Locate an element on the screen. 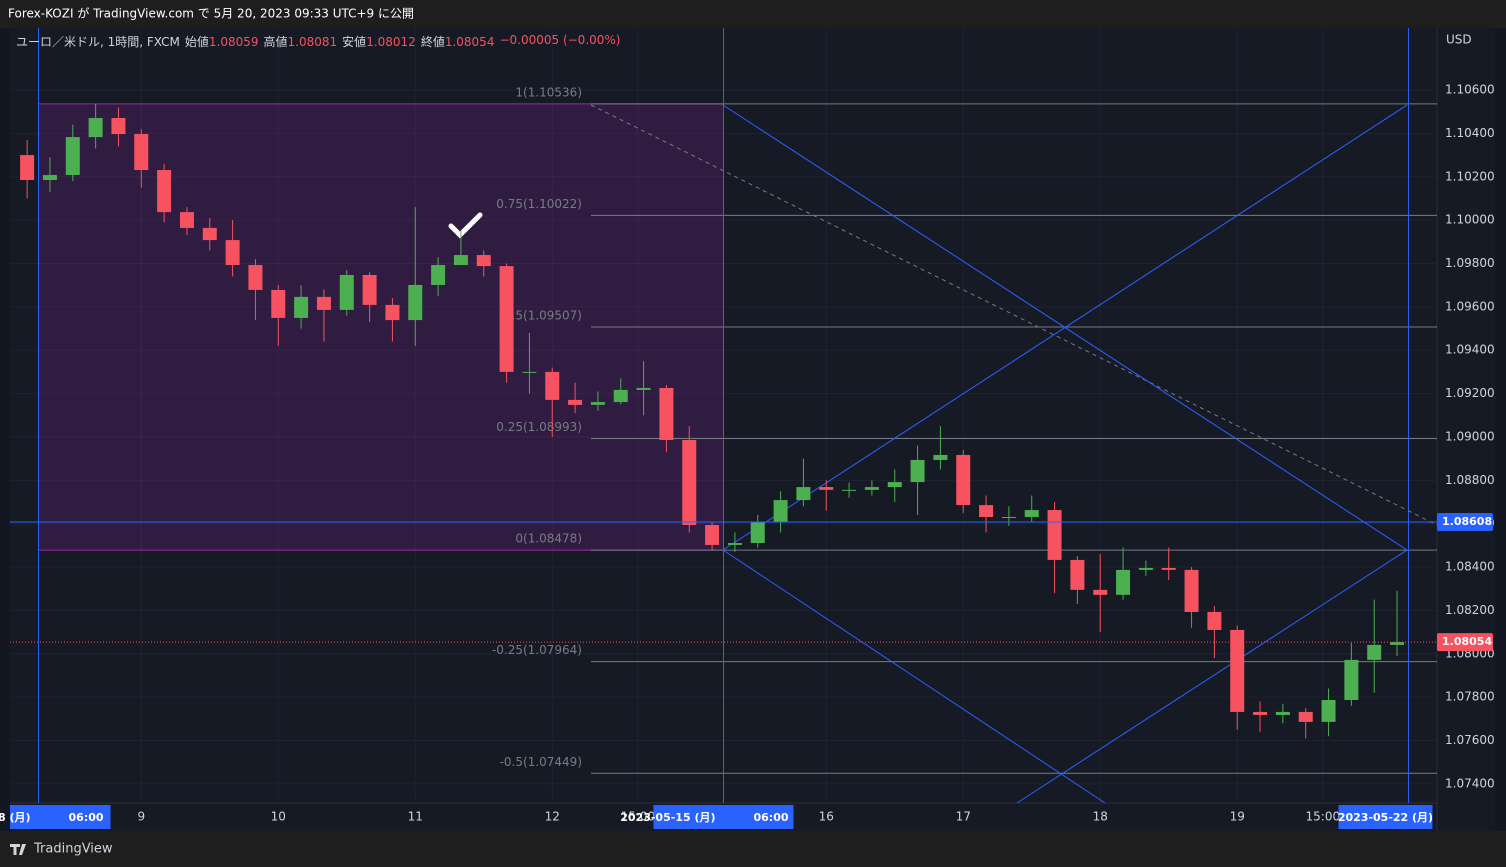 The width and height of the screenshot is (1506, 867). price-badge-label: 1.08608 is located at coordinates (1467, 521).